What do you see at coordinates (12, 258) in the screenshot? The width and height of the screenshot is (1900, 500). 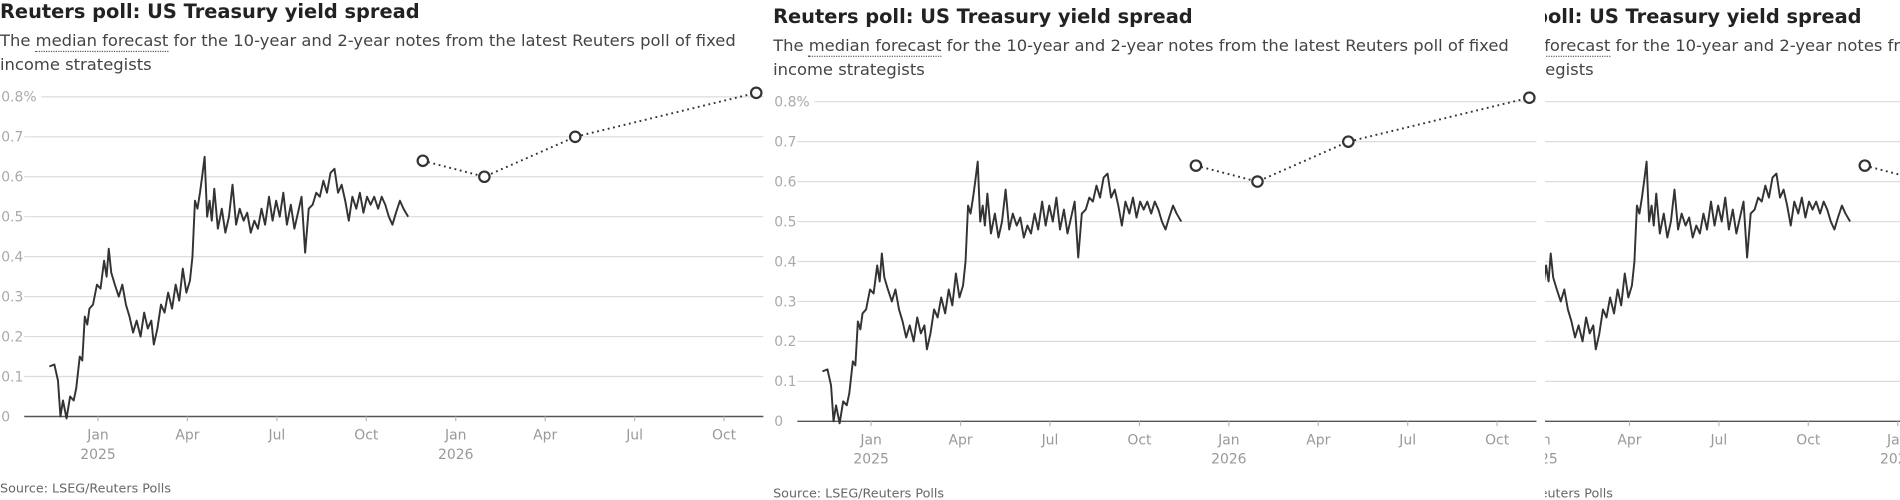 I see `y-tick-label: 0.4` at bounding box center [12, 258].